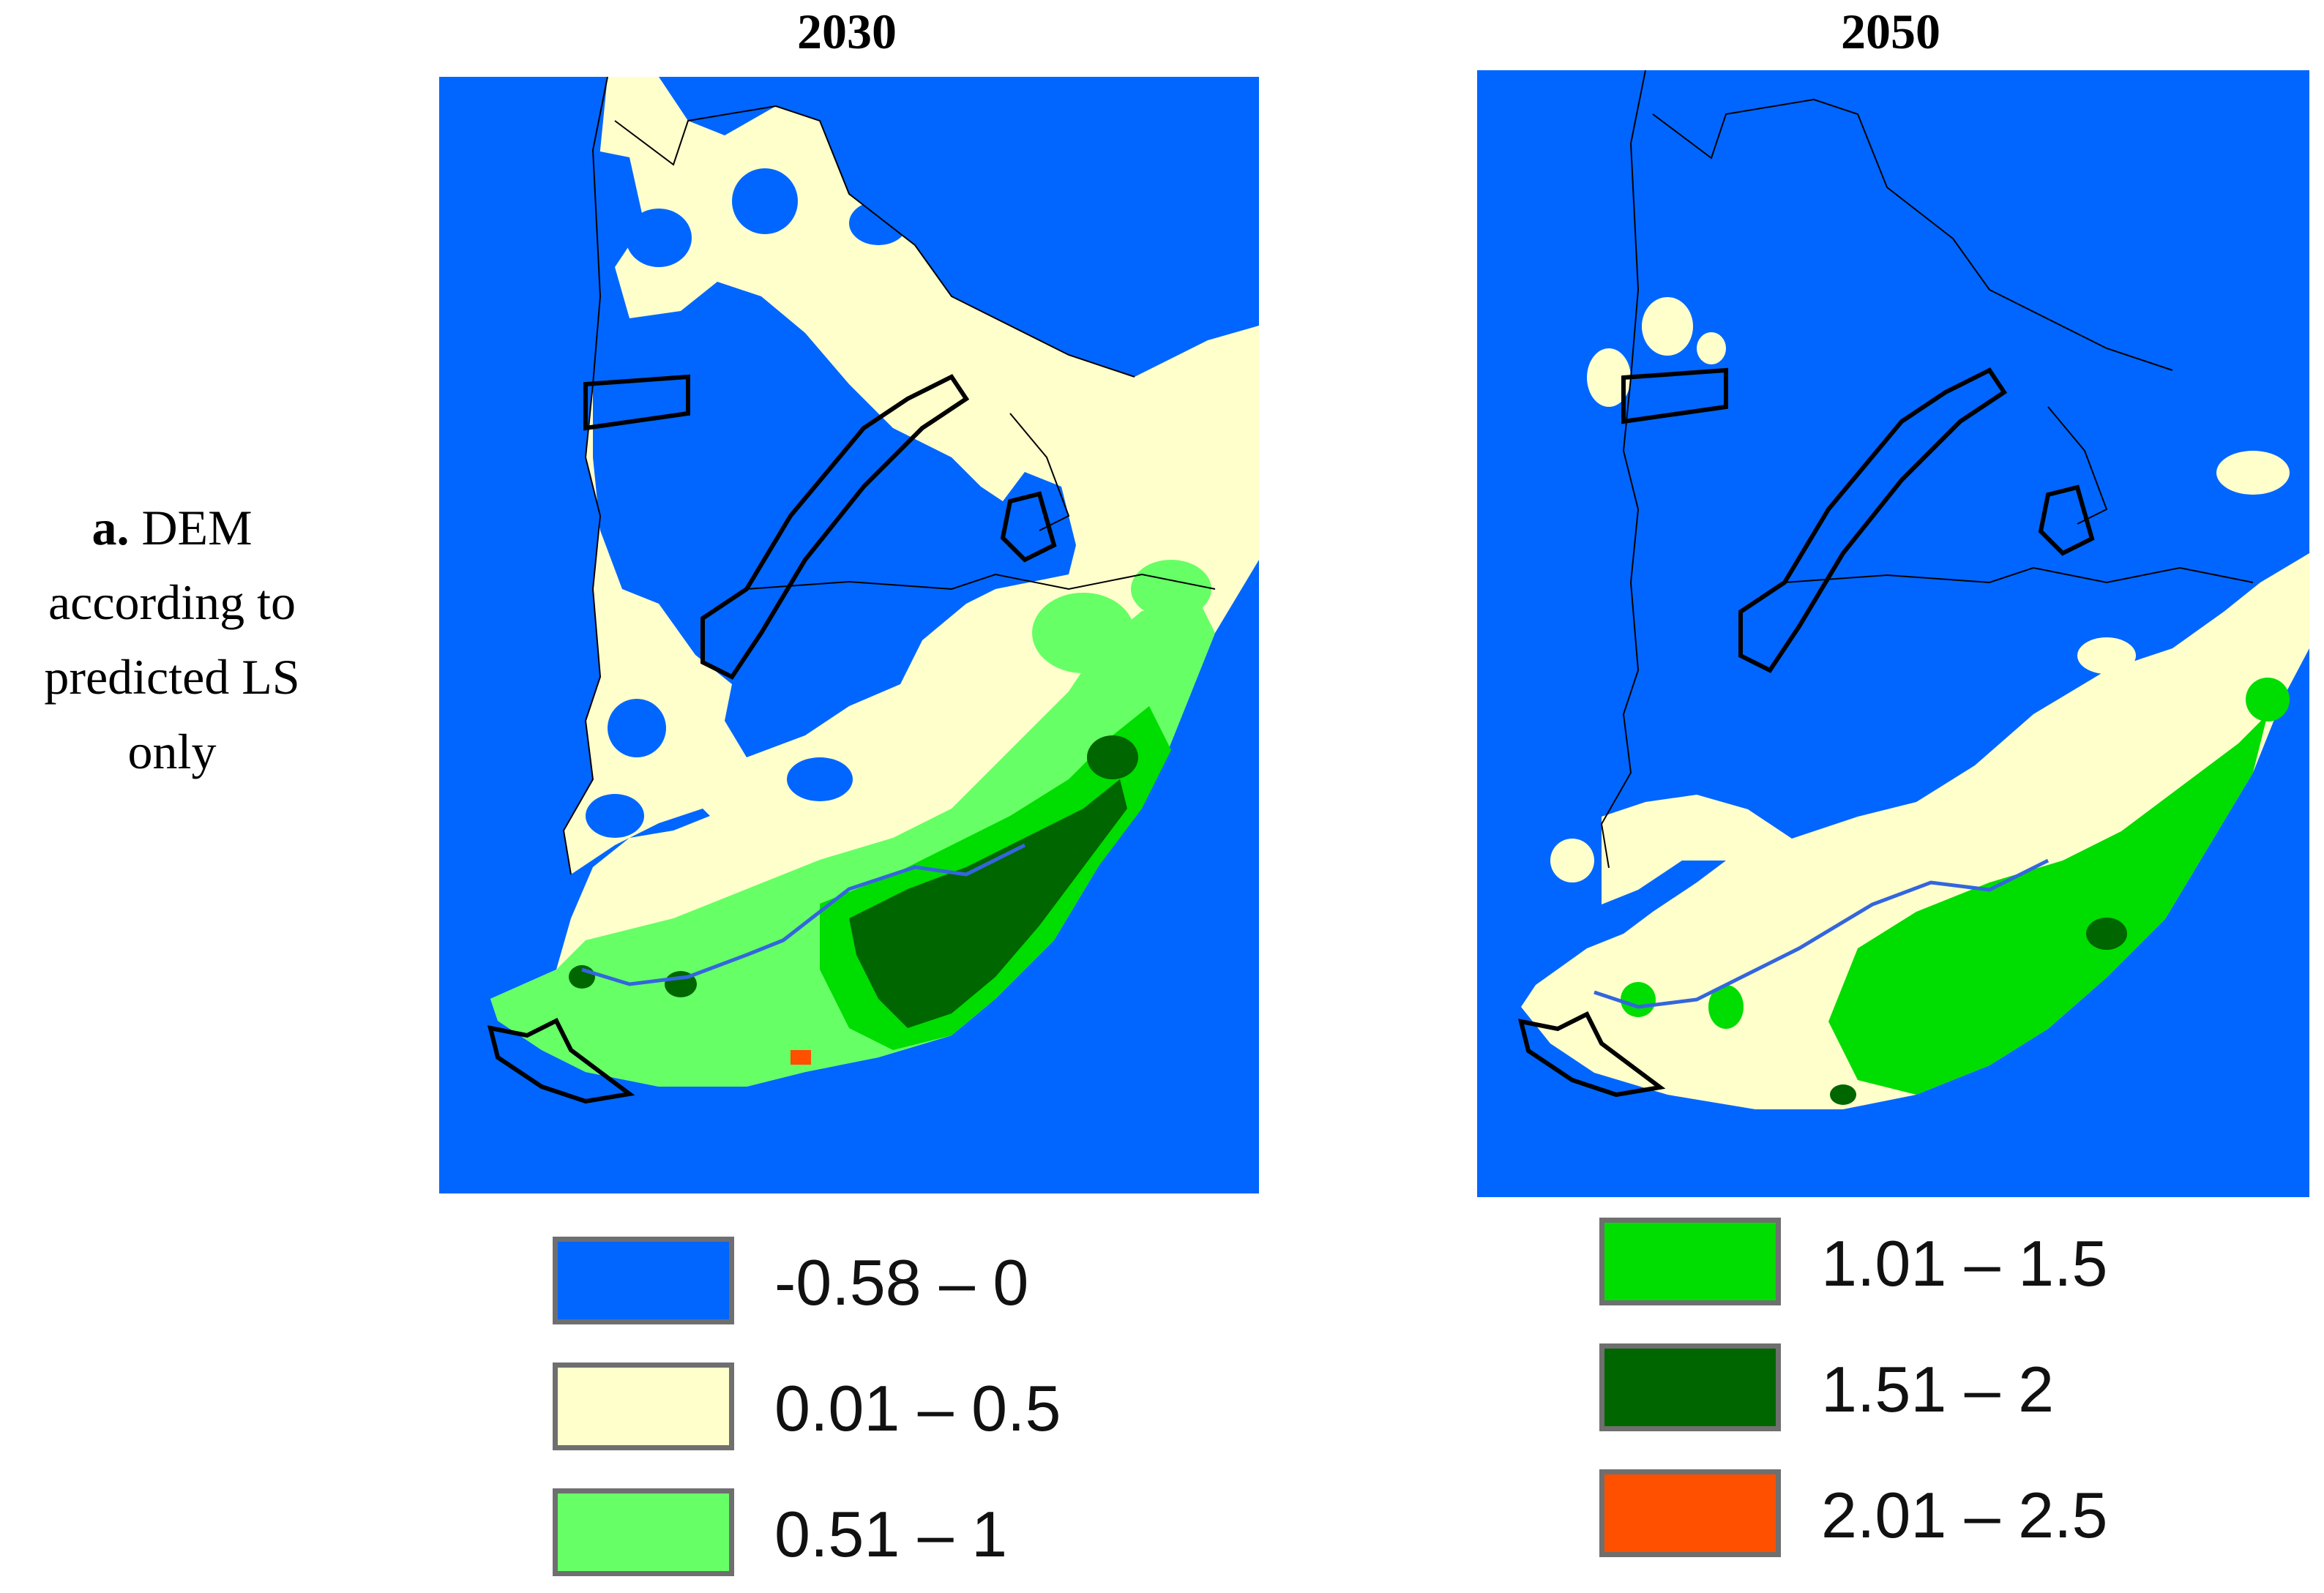 The height and width of the screenshot is (1593, 2324). Describe the element at coordinates (1964, 1515) in the screenshot. I see `legend-label: 2.01 – 2.5` at that location.